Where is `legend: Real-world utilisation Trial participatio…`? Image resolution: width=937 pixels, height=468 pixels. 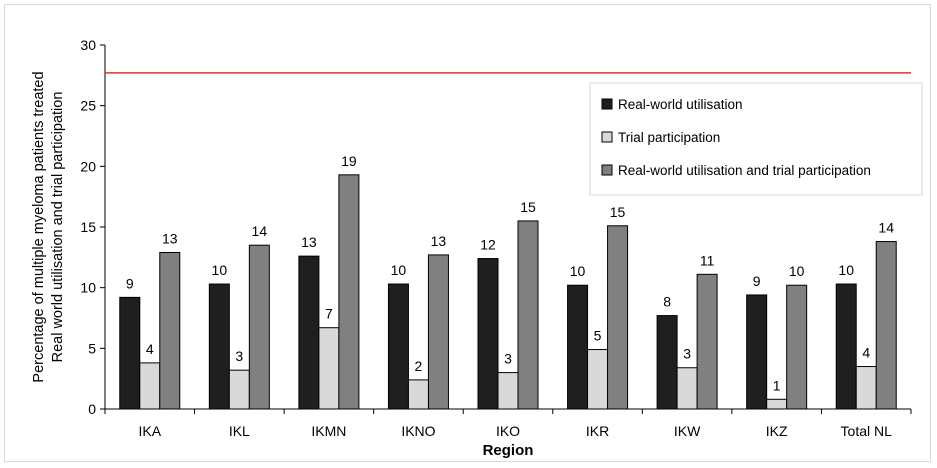 legend: Real-world utilisation Trial participatio… is located at coordinates (756, 139).